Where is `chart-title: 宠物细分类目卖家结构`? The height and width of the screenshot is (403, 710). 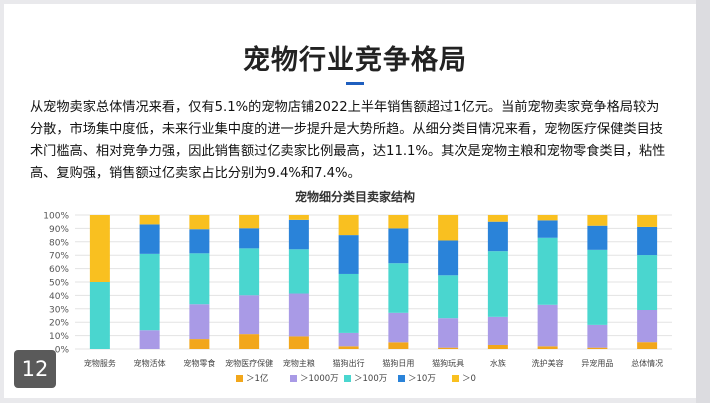 chart-title: 宠物细分类目卖家结构 is located at coordinates (354, 197).